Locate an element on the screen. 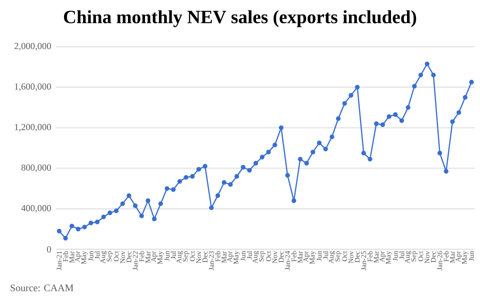 This screenshot has height=300, width=480. y-tick-label: 400,000 is located at coordinates (36, 208).